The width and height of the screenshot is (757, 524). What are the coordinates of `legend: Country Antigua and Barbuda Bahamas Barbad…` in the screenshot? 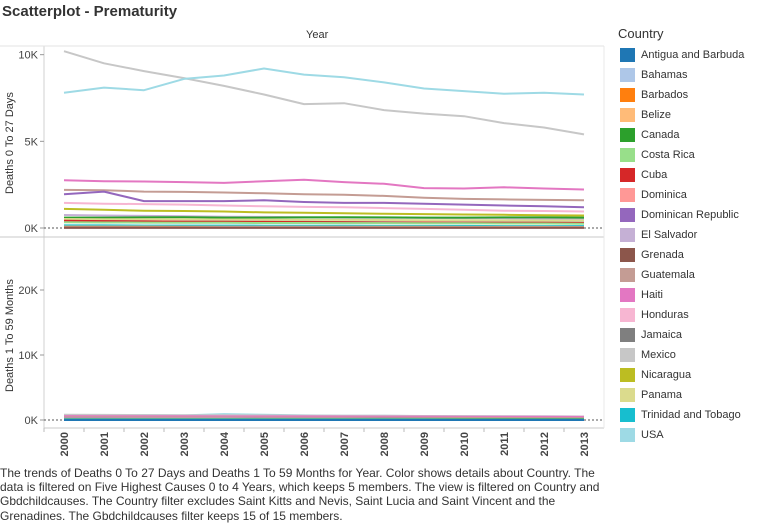 It's located at (684, 235).